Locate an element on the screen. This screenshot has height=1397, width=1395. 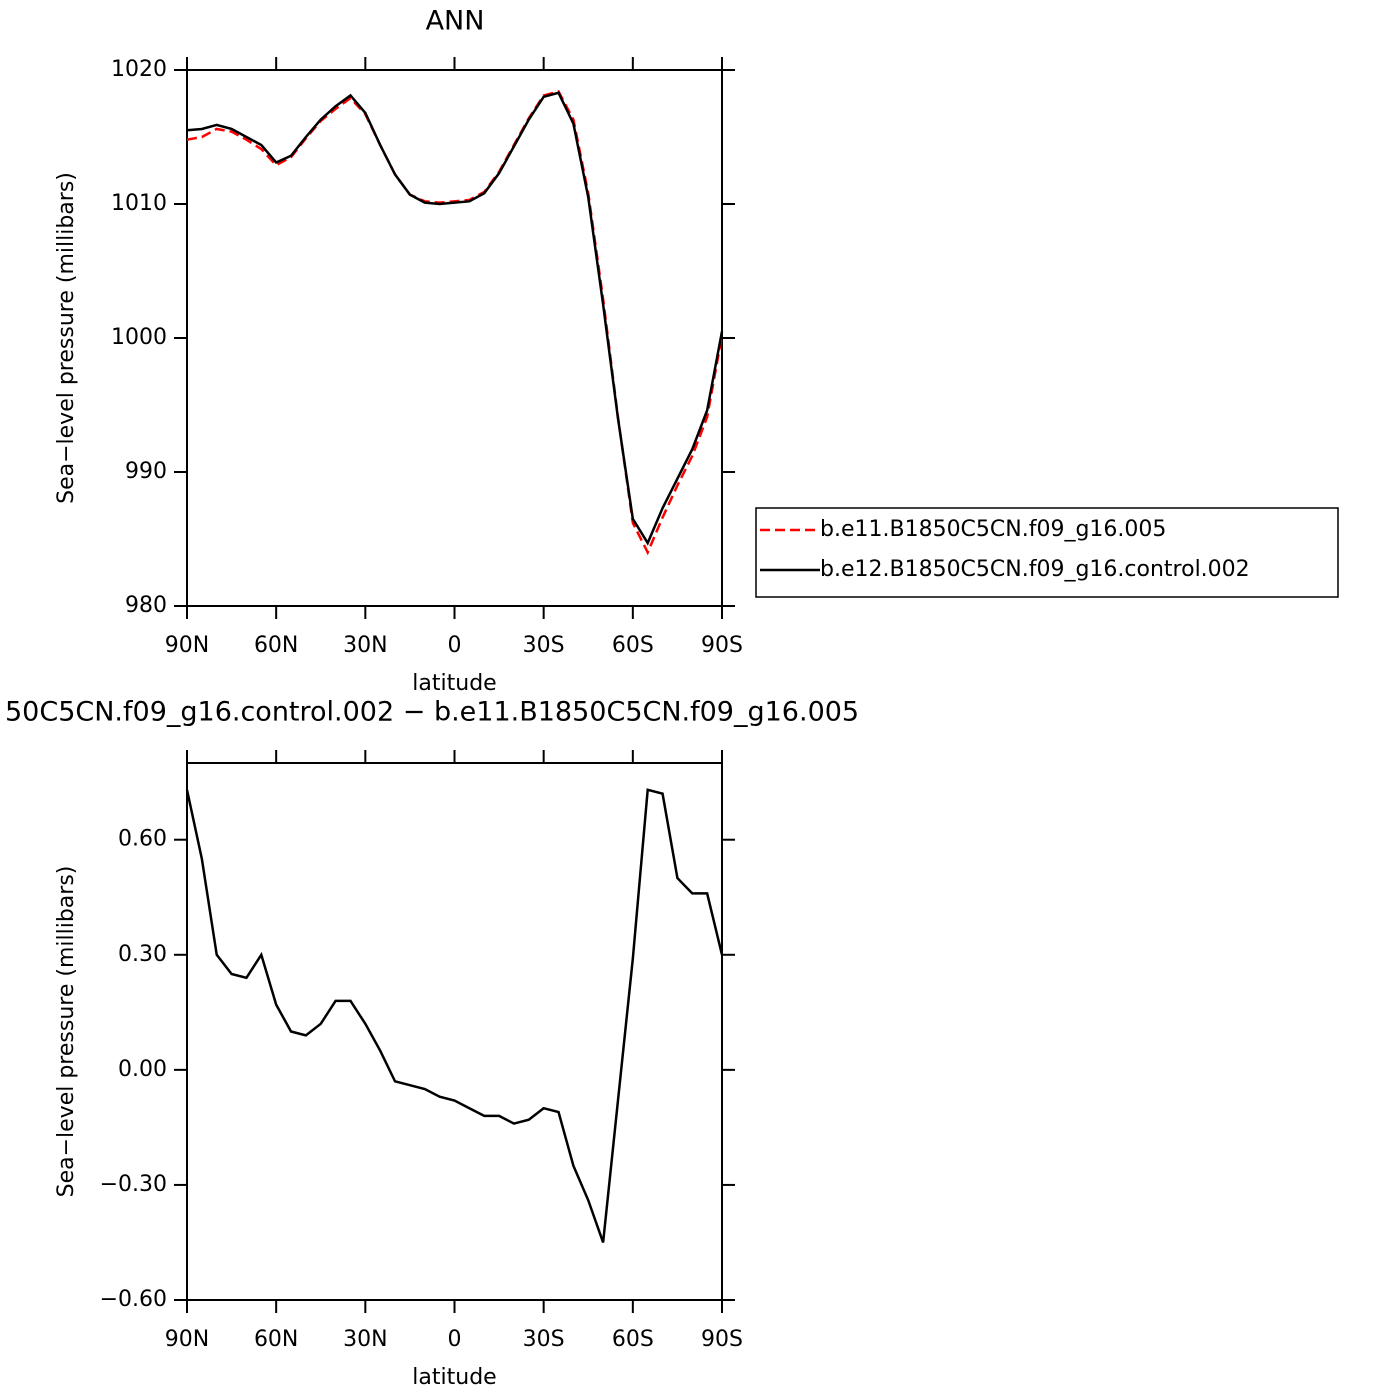
y-tick-label: 1000 is located at coordinates (139, 337).